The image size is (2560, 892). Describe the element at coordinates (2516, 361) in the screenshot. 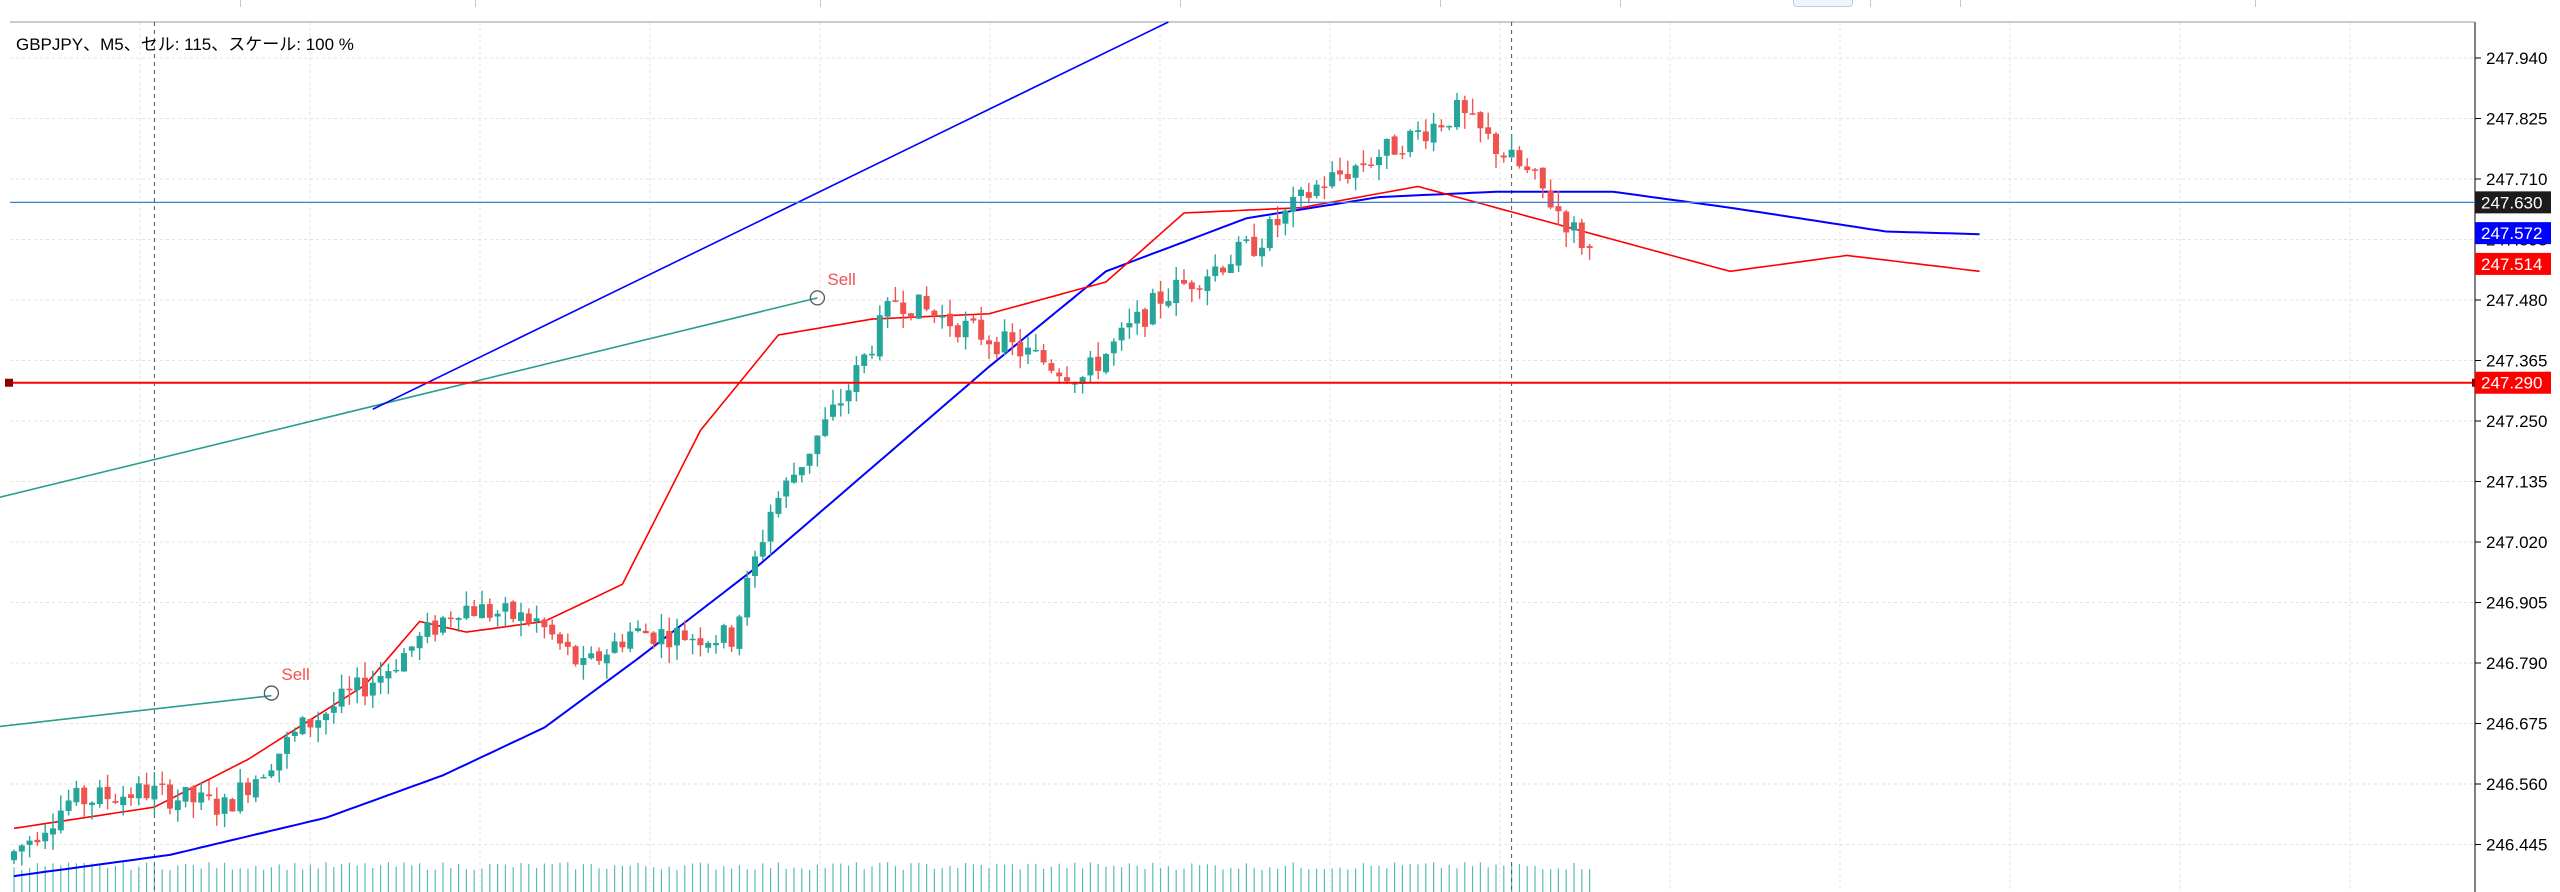

I see `axis-tick-label: 247.365` at that location.